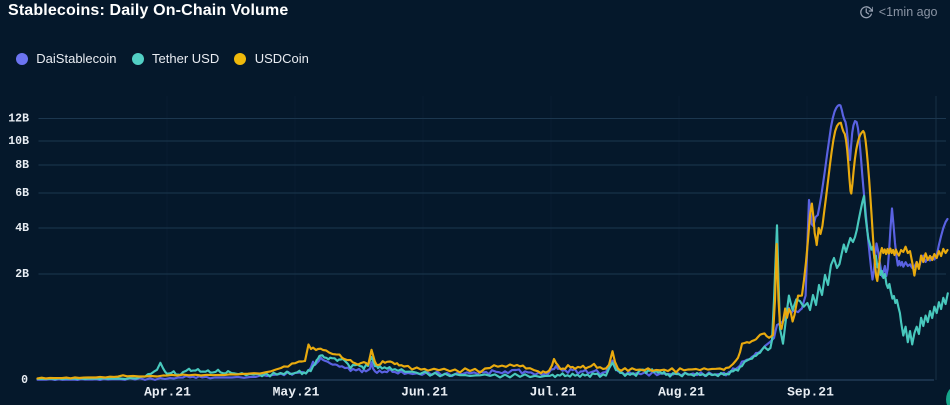 The width and height of the screenshot is (950, 405). Describe the element at coordinates (24, 380) in the screenshot. I see `svg-text: 0` at that location.